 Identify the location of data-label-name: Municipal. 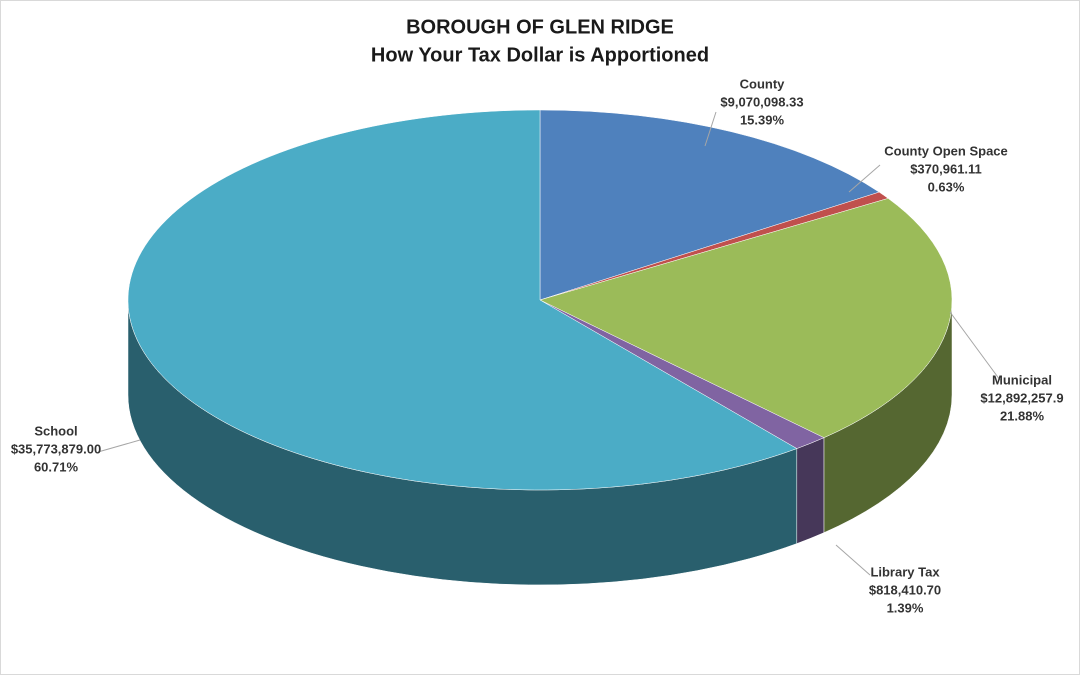
(1022, 379).